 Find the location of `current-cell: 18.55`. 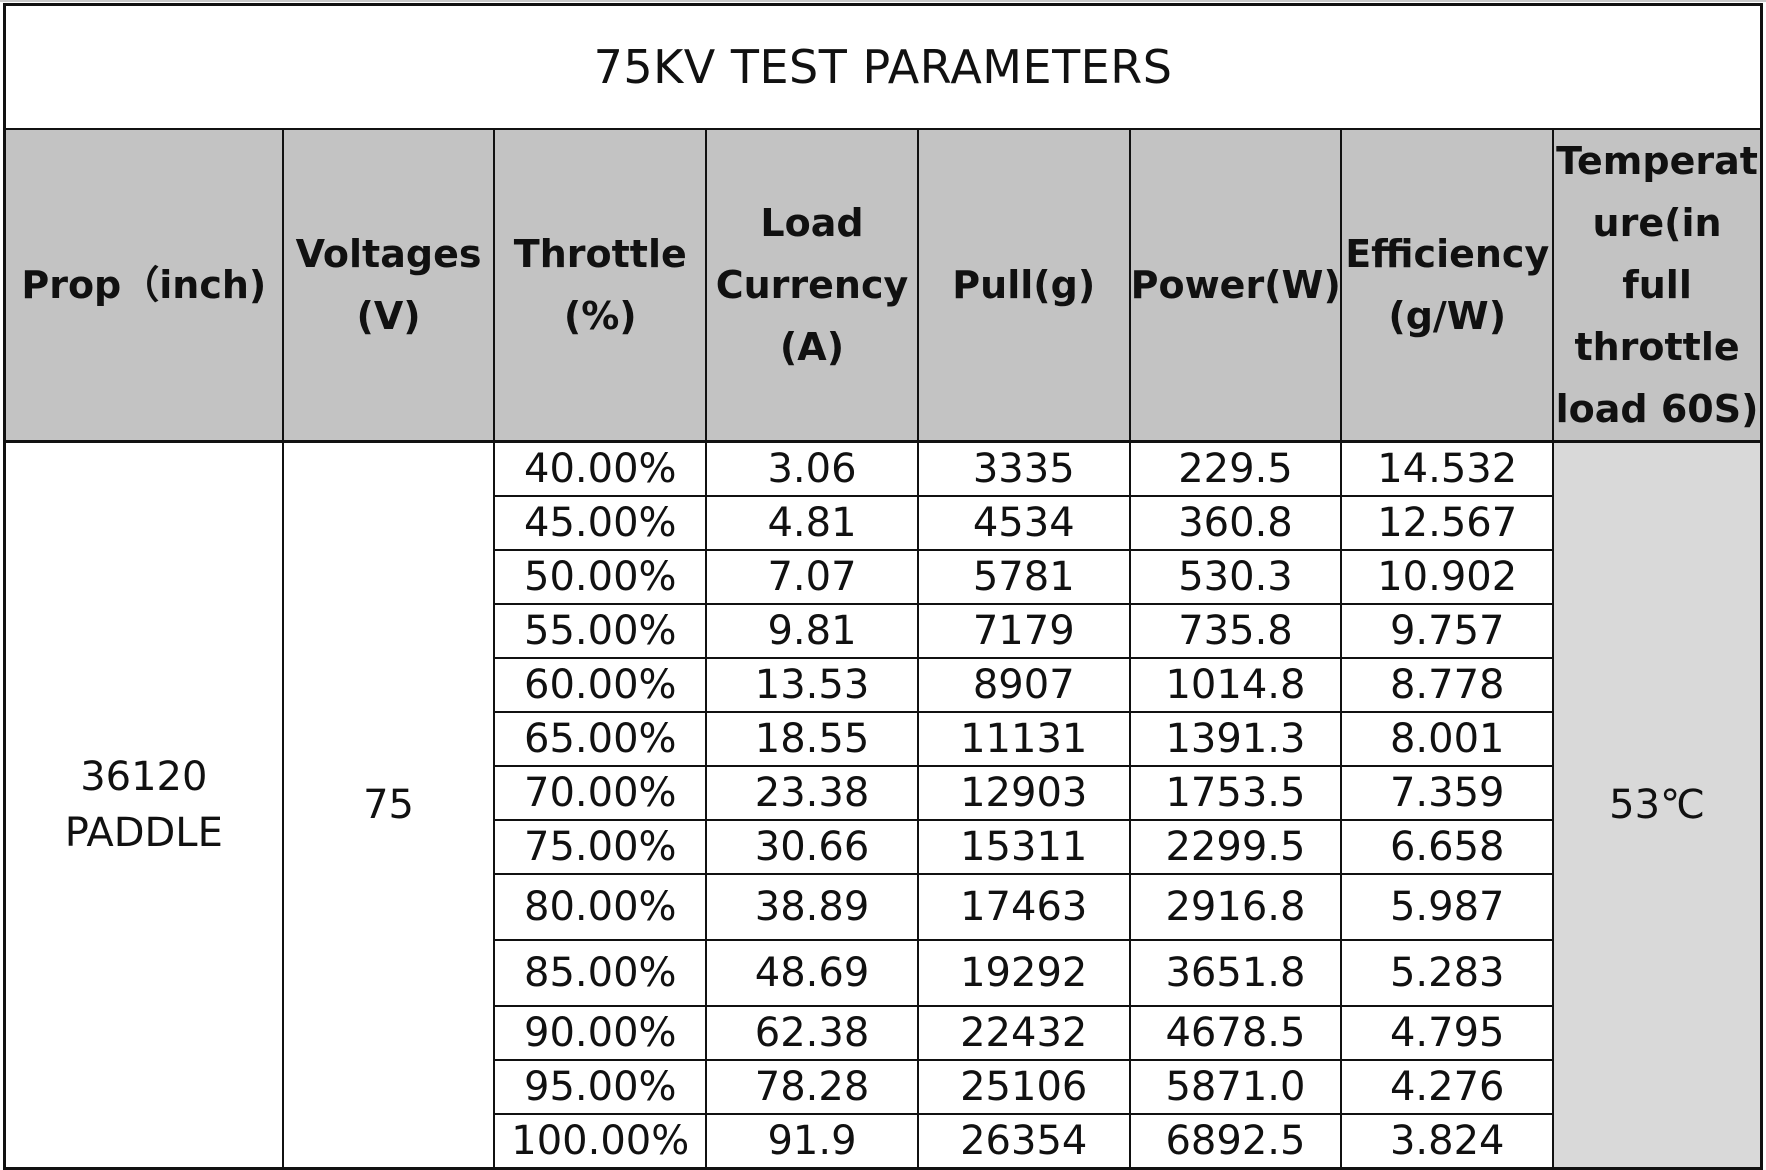

current-cell: 18.55 is located at coordinates (812, 739).